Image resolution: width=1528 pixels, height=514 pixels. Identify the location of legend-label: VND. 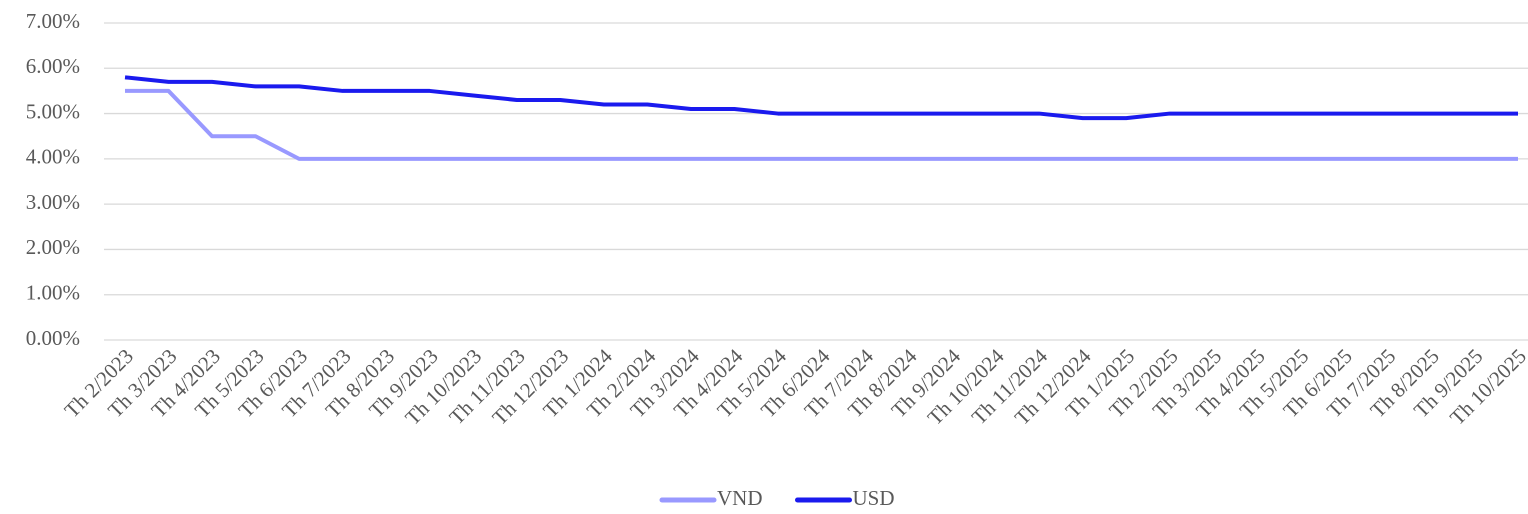
(740, 498).